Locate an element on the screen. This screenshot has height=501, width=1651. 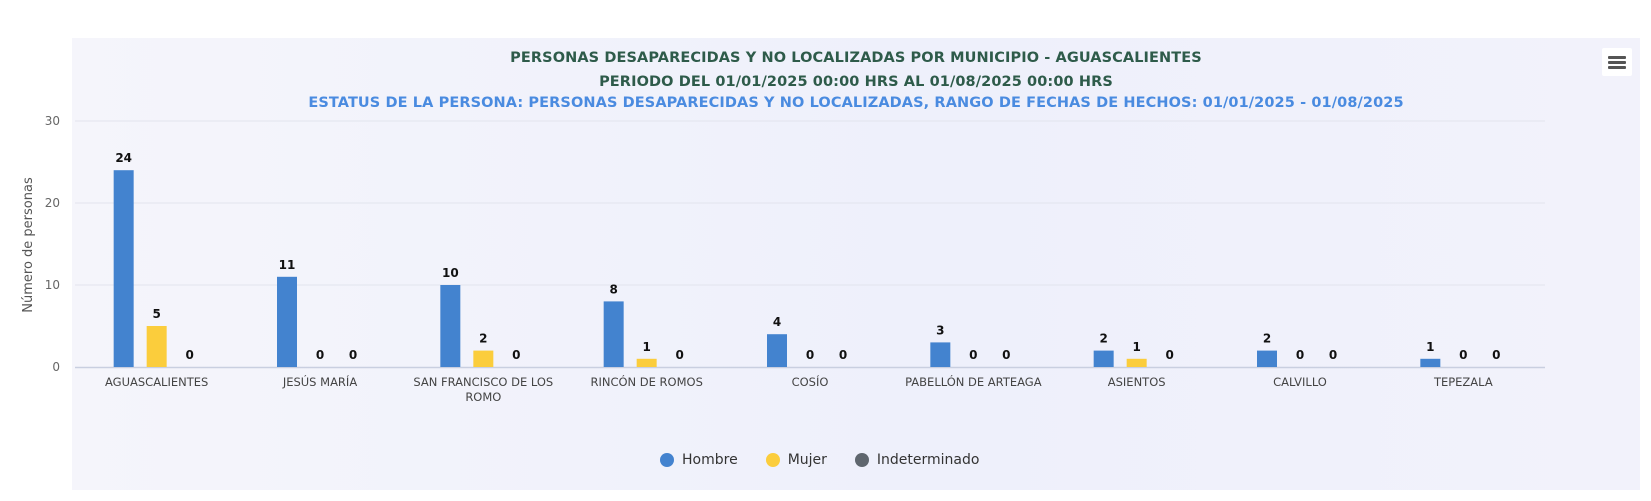
legend-label: Hombre is located at coordinates (710, 460).